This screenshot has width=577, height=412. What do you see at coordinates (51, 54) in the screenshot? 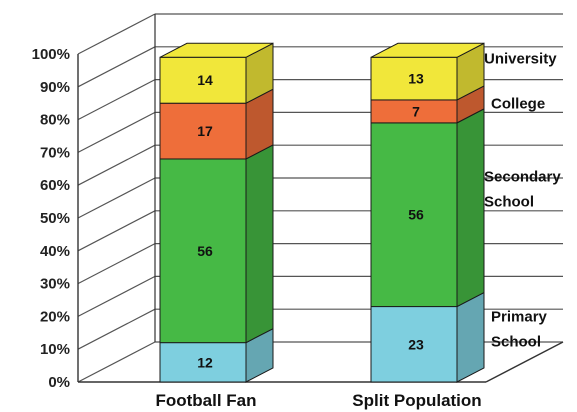
I see `y-tick-label: 100%` at bounding box center [51, 54].